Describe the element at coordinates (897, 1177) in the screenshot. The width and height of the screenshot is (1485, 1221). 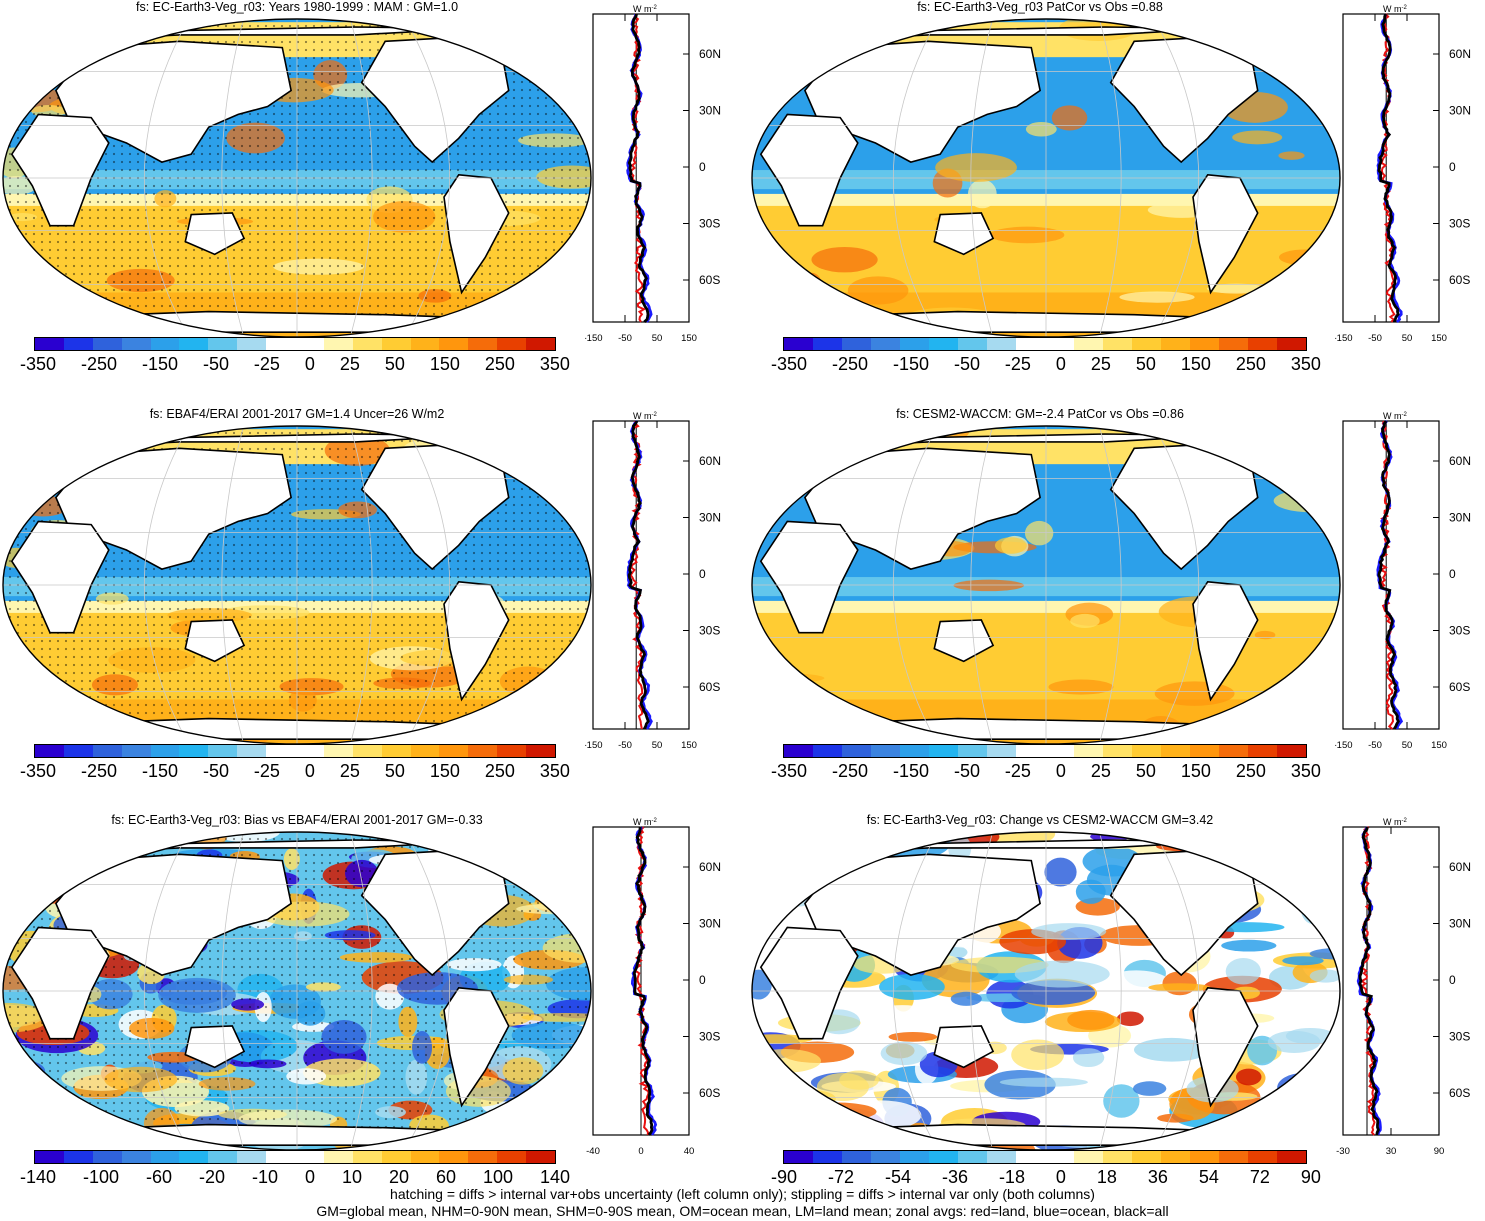
I see `colorbar-tick-label: -54` at that location.